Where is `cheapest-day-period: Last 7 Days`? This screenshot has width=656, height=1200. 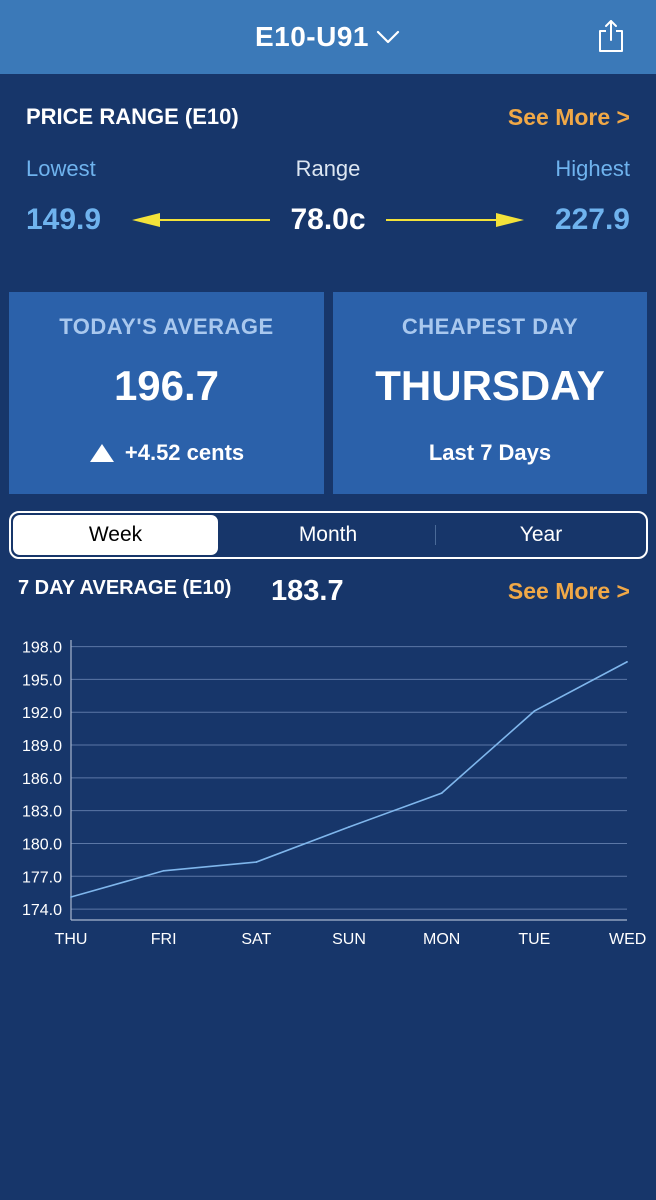 cheapest-day-period: Last 7 Days is located at coordinates (490, 452).